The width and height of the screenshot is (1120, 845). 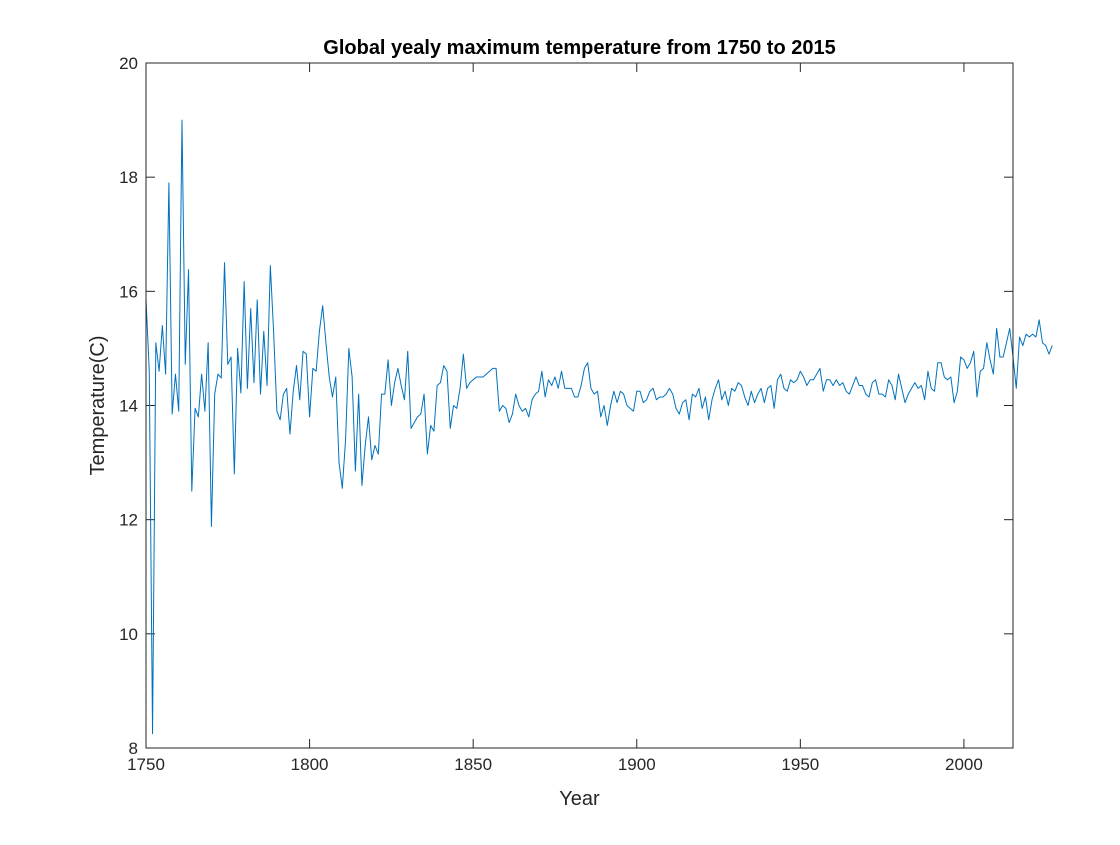 What do you see at coordinates (133, 748) in the screenshot?
I see `y-tick-label: 8` at bounding box center [133, 748].